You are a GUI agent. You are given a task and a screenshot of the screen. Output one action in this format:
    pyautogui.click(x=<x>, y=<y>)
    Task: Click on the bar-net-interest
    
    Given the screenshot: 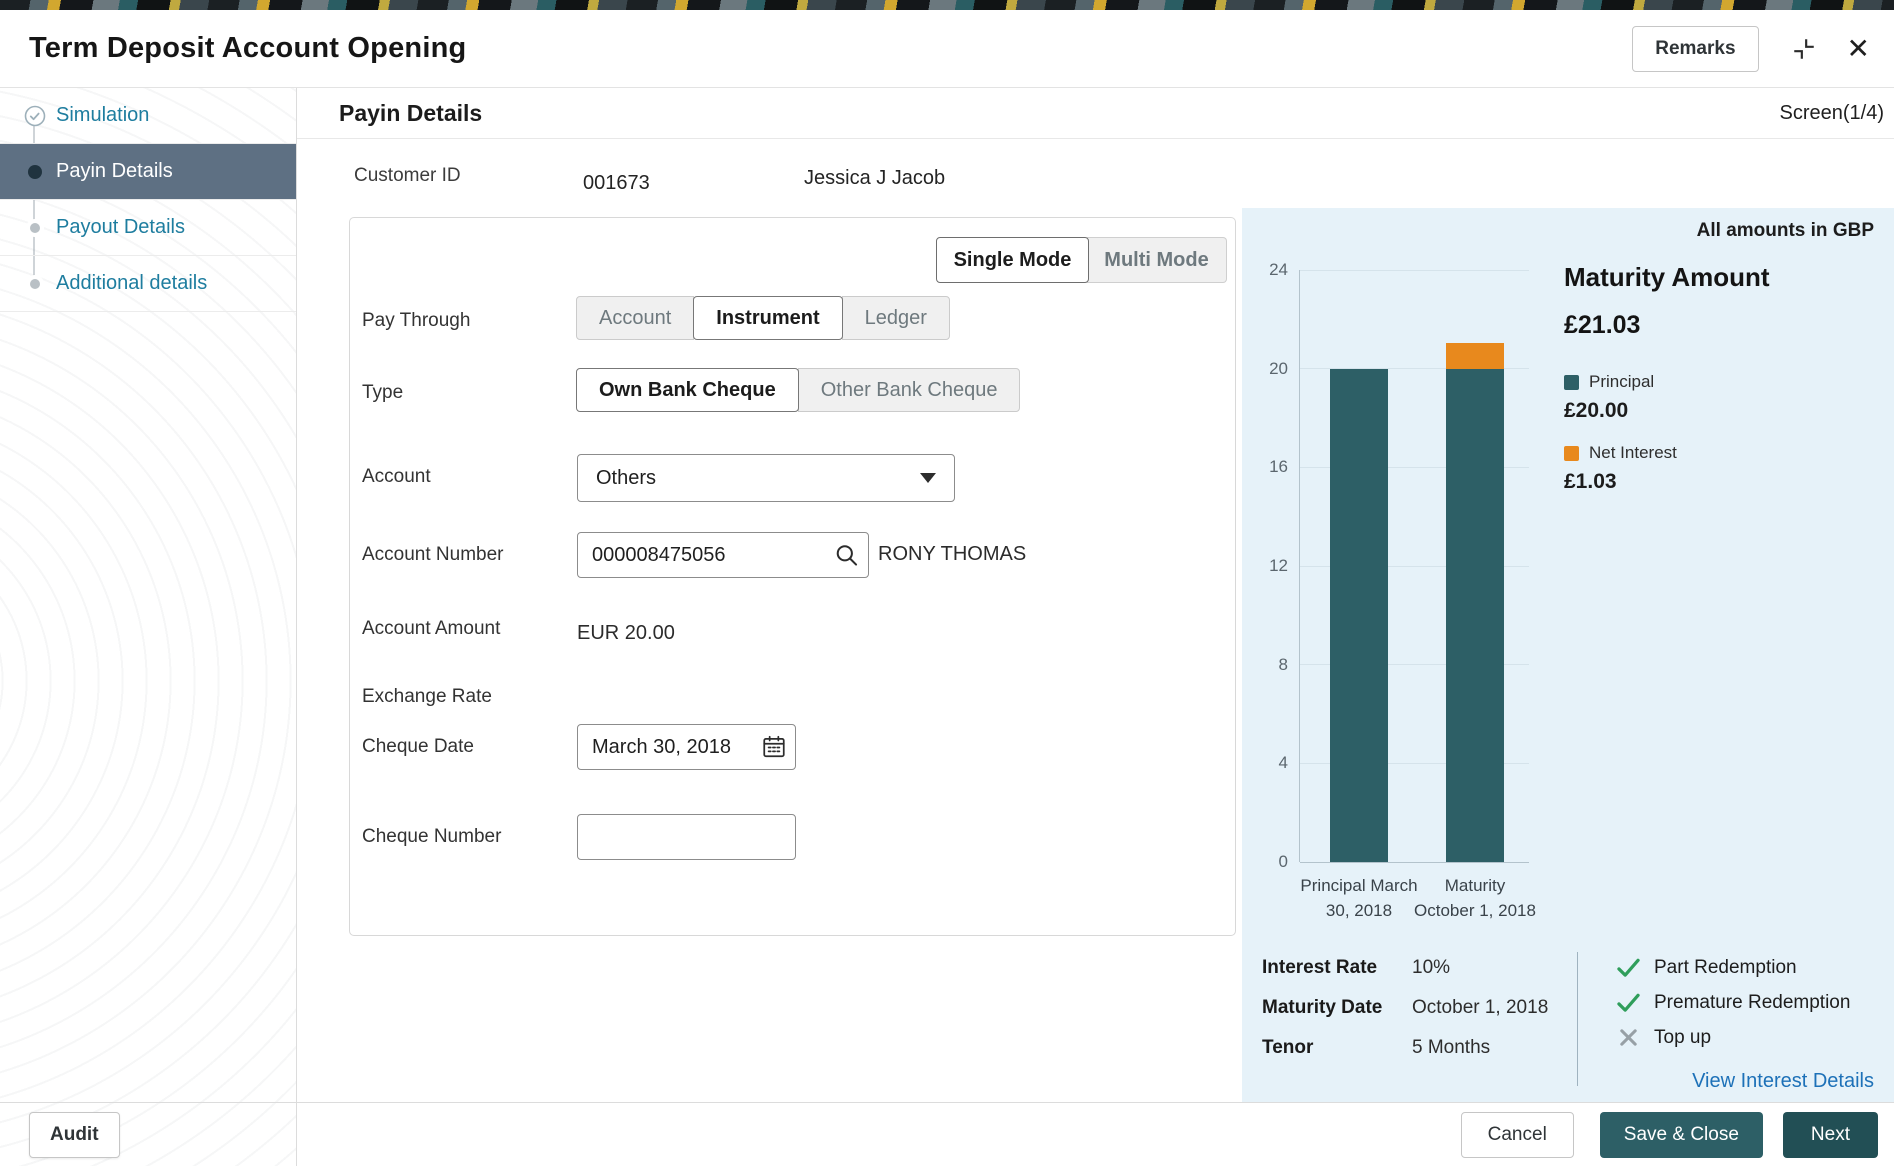 What is the action you would take?
    pyautogui.click(x=1475, y=356)
    